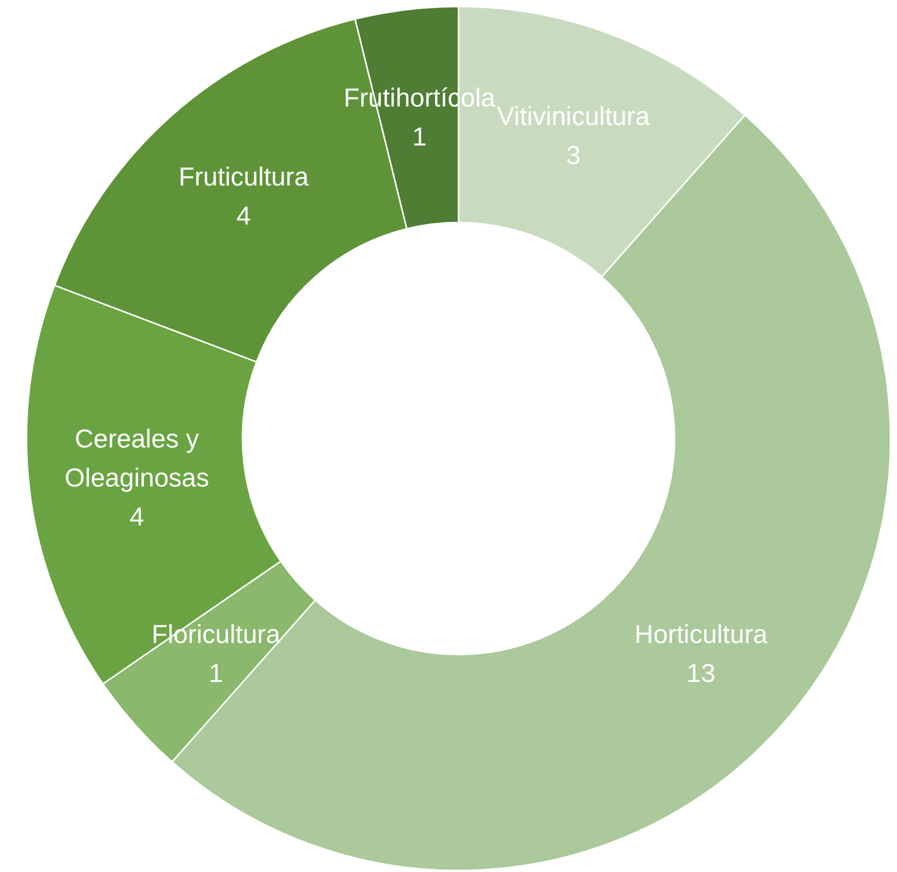 This screenshot has height=872, width=897. Describe the element at coordinates (573, 155) in the screenshot. I see `data-label: 3` at that location.